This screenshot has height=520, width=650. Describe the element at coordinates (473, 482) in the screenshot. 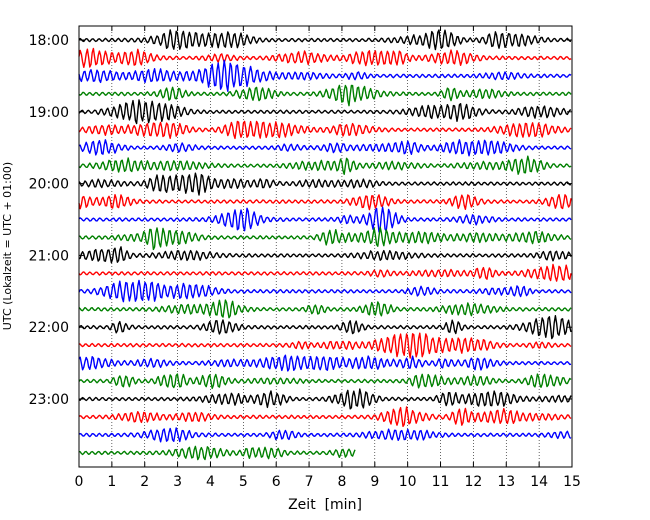

I see `x-tick-label: 12` at that location.